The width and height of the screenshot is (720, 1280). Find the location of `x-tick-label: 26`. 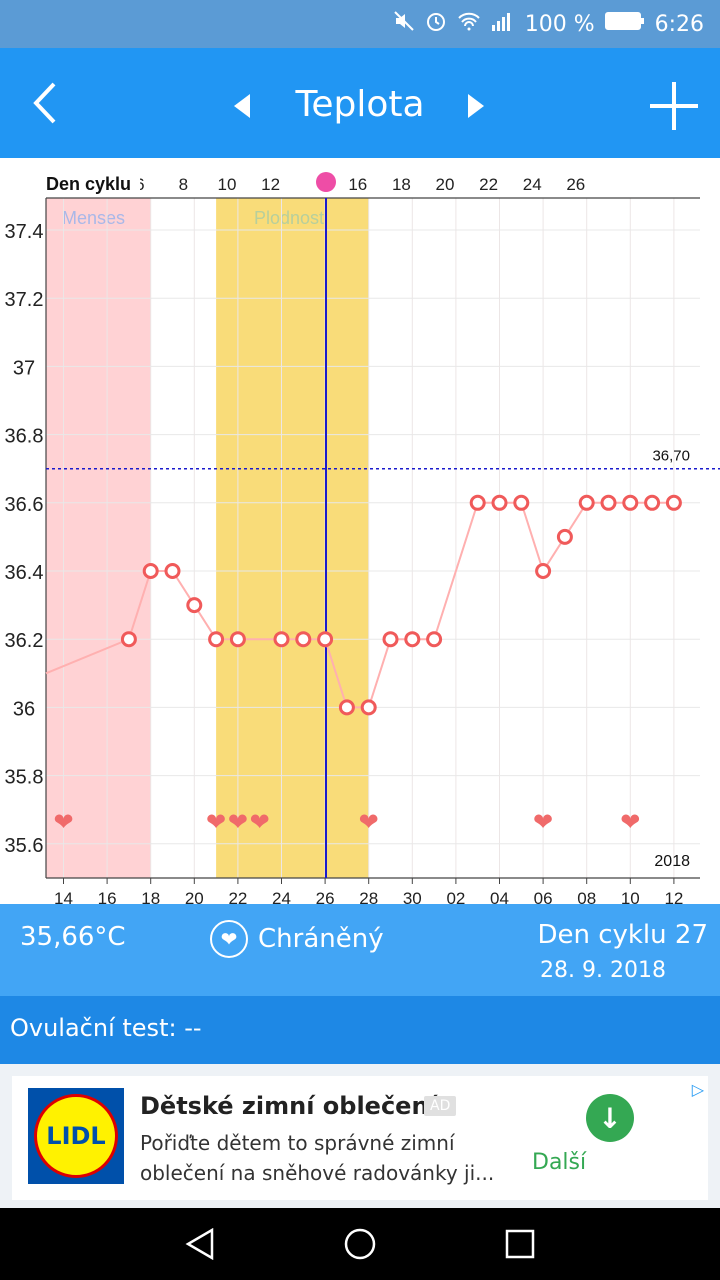

x-tick-label: 26 is located at coordinates (325, 896).